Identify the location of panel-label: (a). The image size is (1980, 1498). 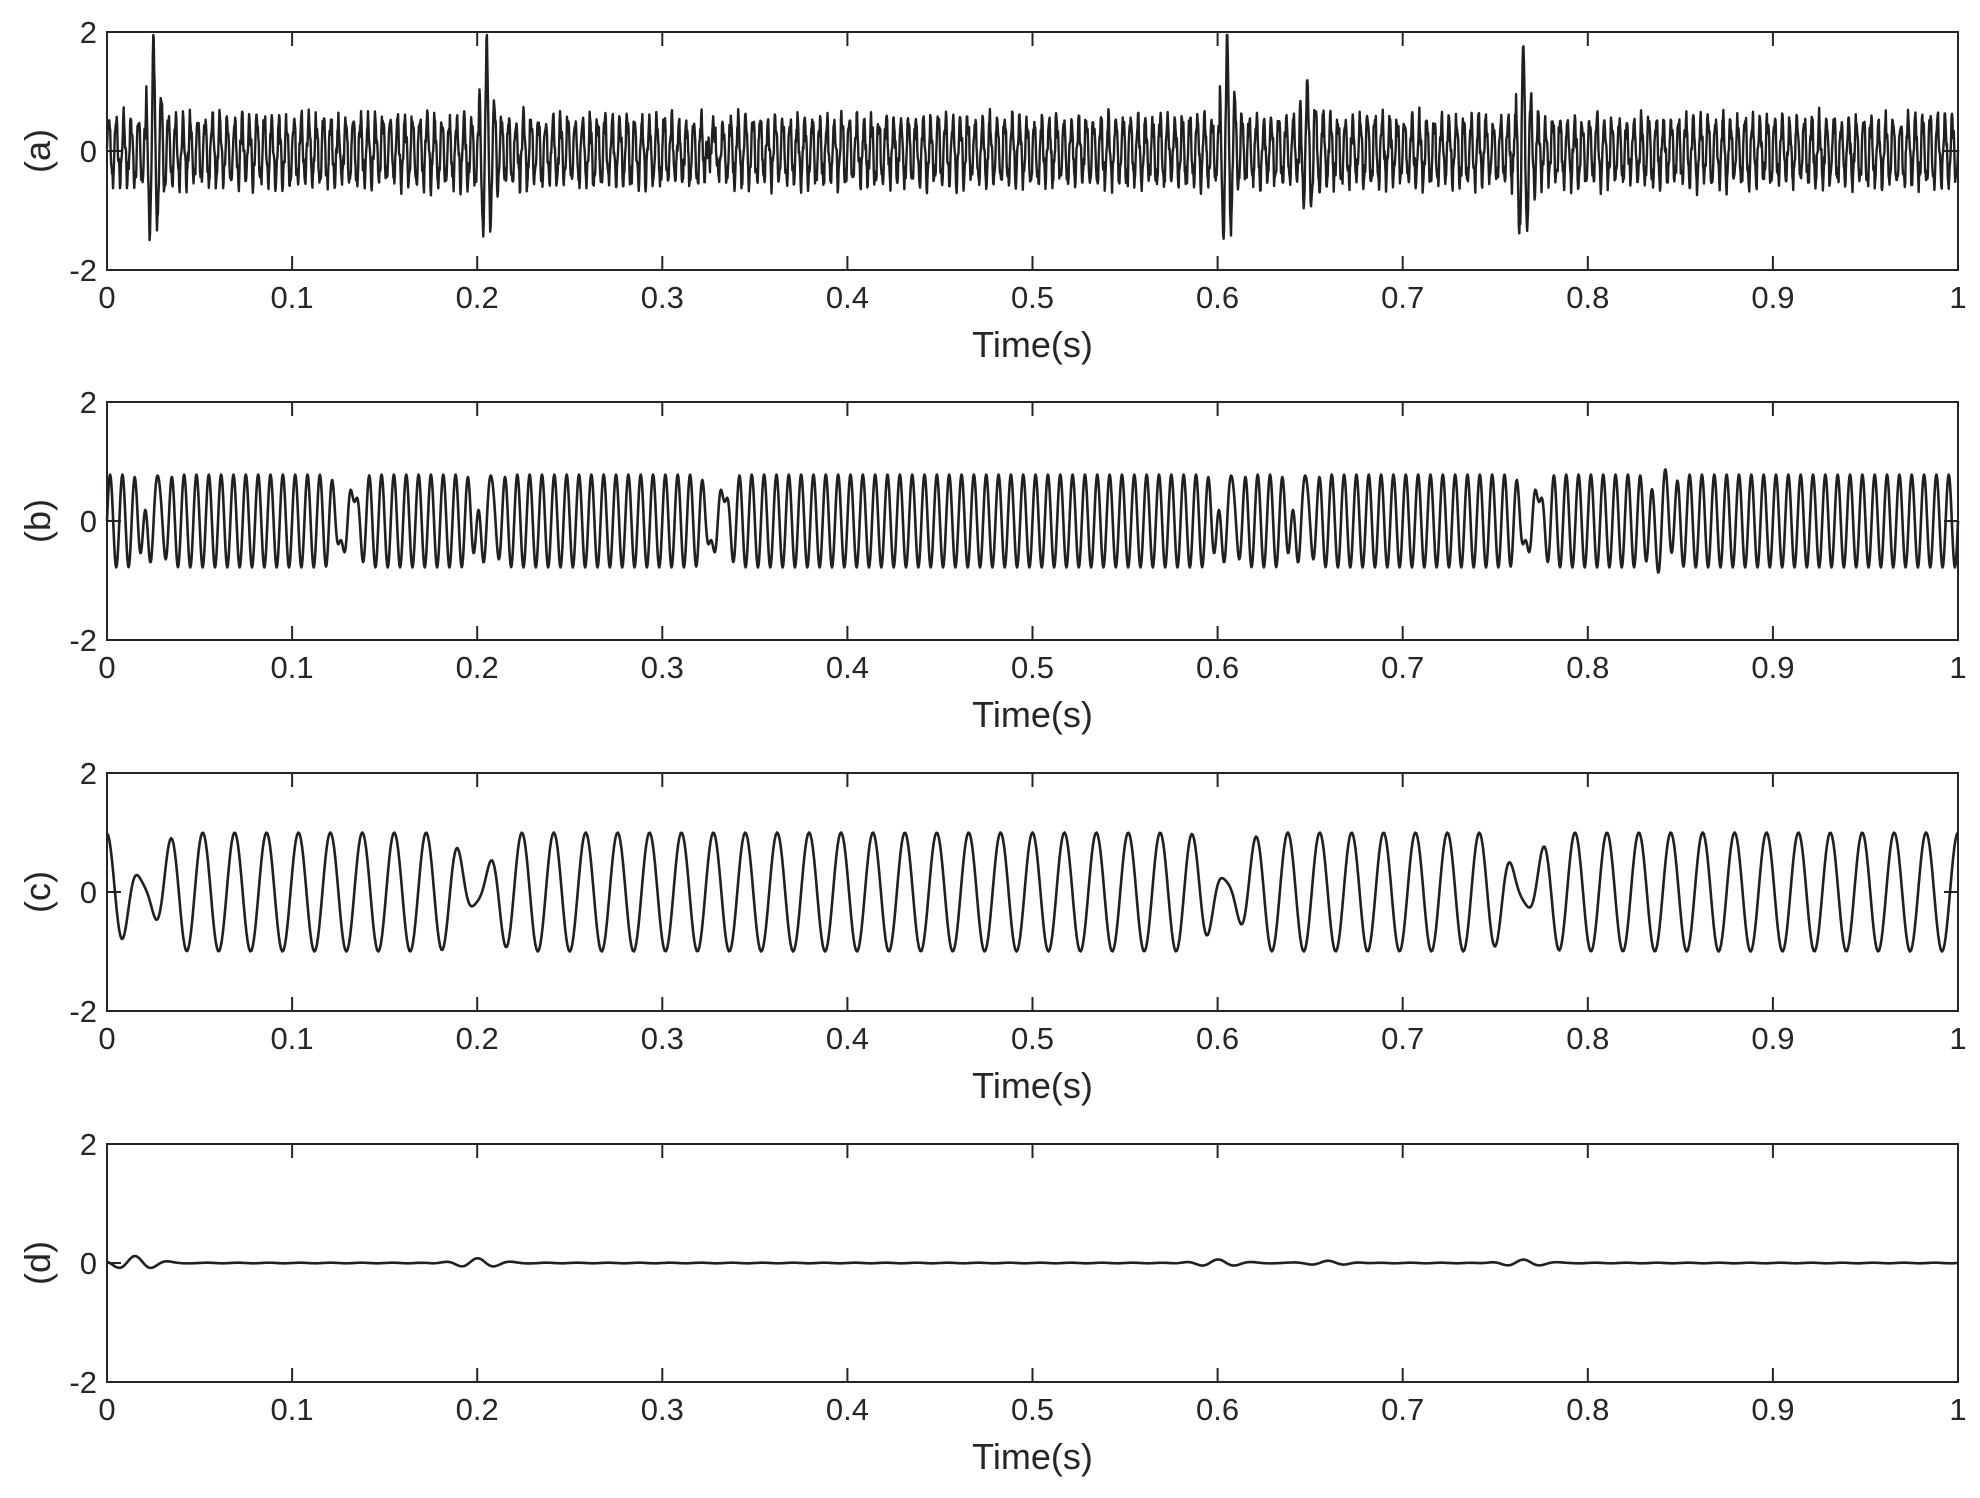
(37, 151).